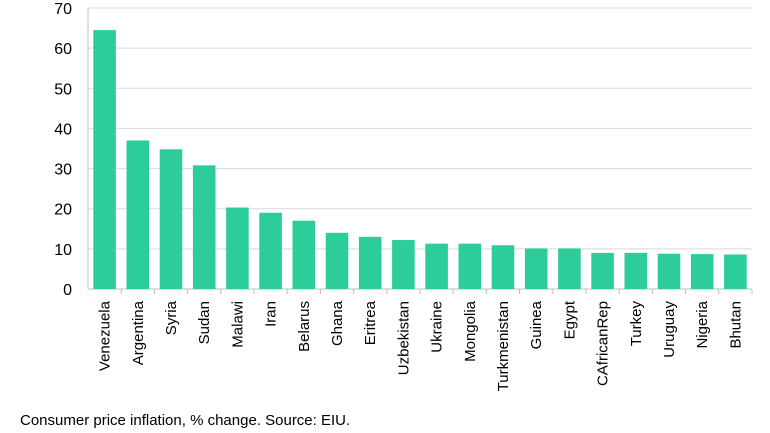  What do you see at coordinates (63, 89) in the screenshot?
I see `y-tick-label: 50` at bounding box center [63, 89].